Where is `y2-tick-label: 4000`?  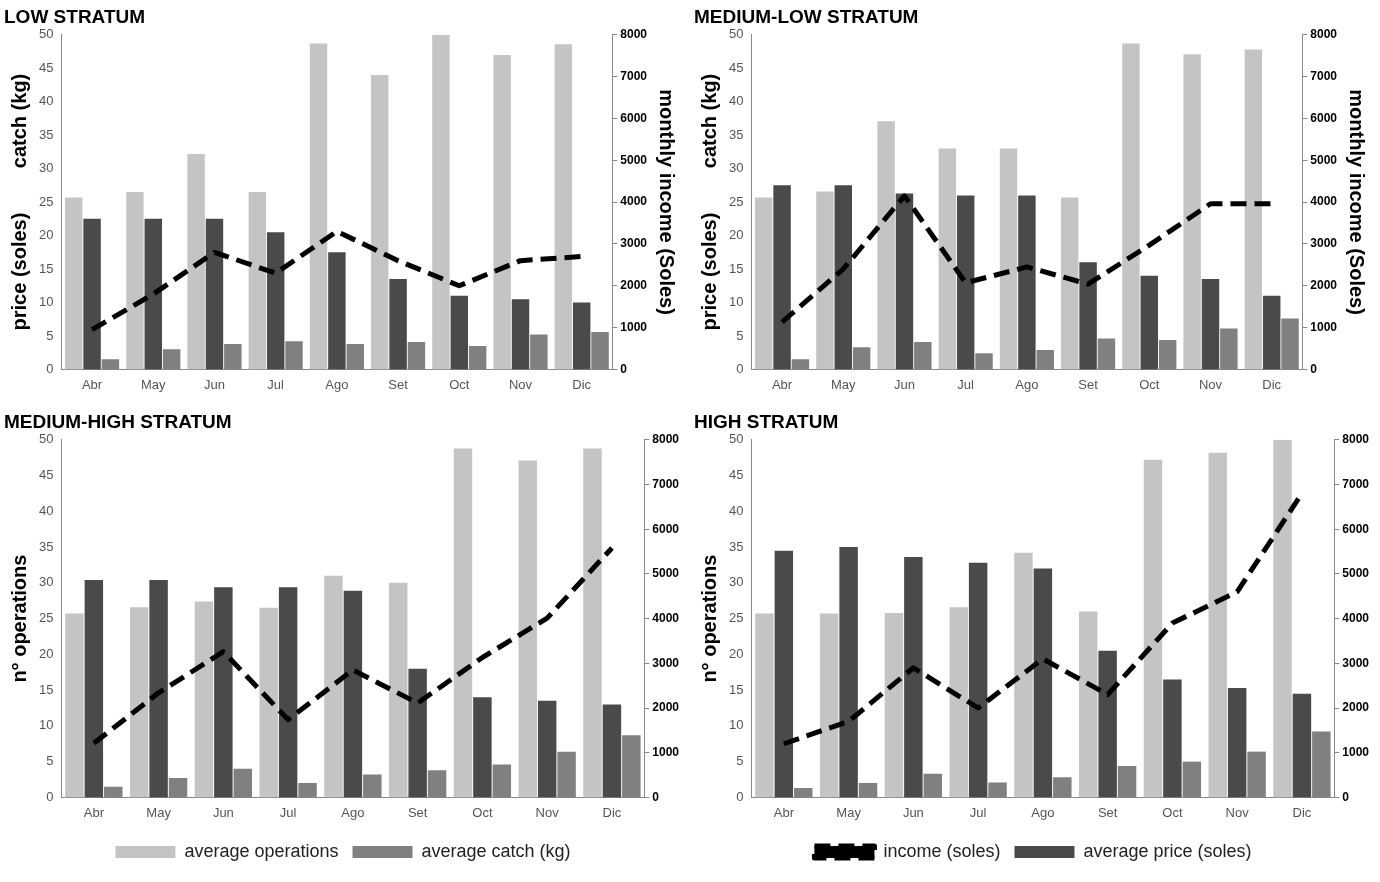
y2-tick-label: 4000 is located at coordinates (1324, 201).